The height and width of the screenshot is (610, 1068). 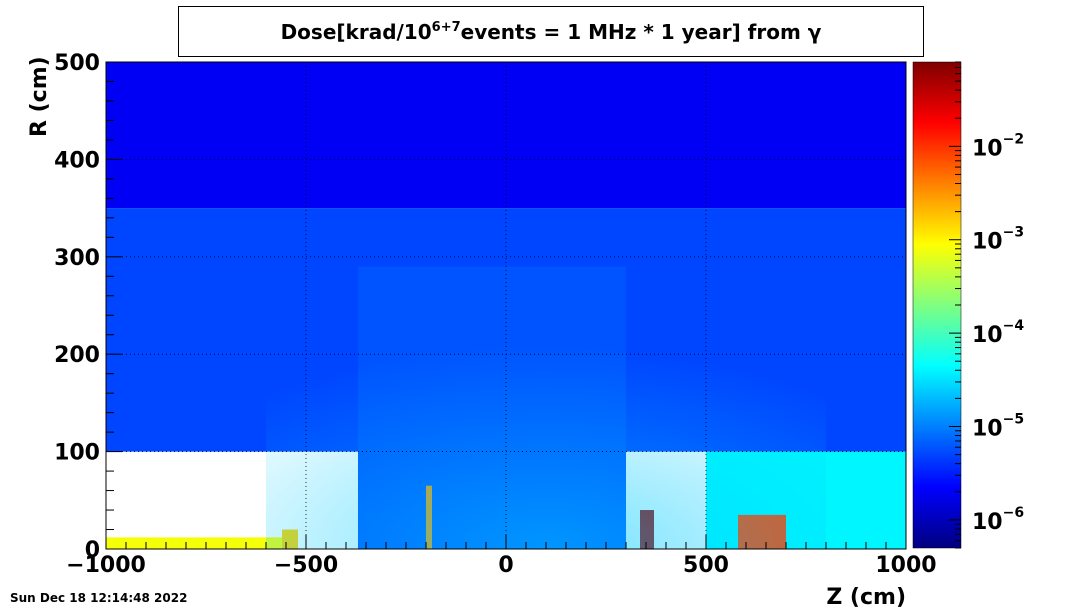 I want to click on colorbar-tick-label: 10⁻⁶, so click(x=998, y=520).